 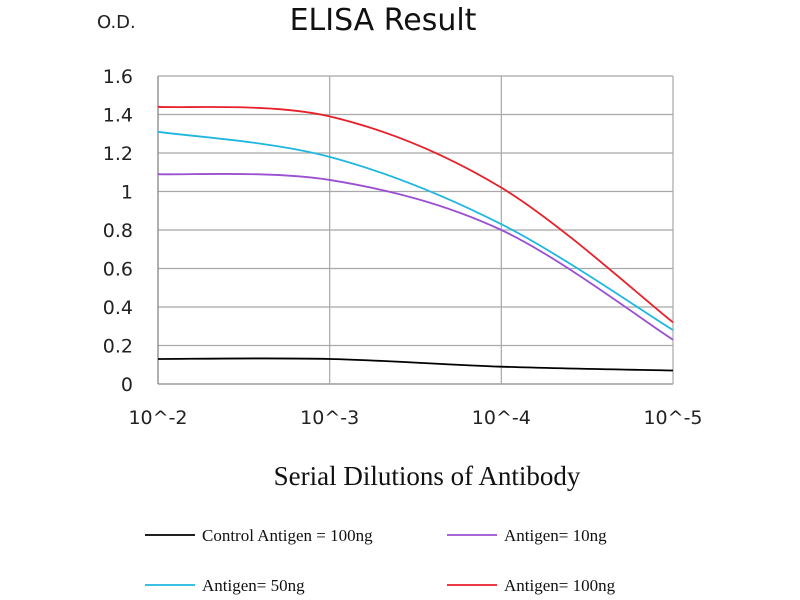 I want to click on x-tick-label: 10^-2, so click(x=157, y=418).